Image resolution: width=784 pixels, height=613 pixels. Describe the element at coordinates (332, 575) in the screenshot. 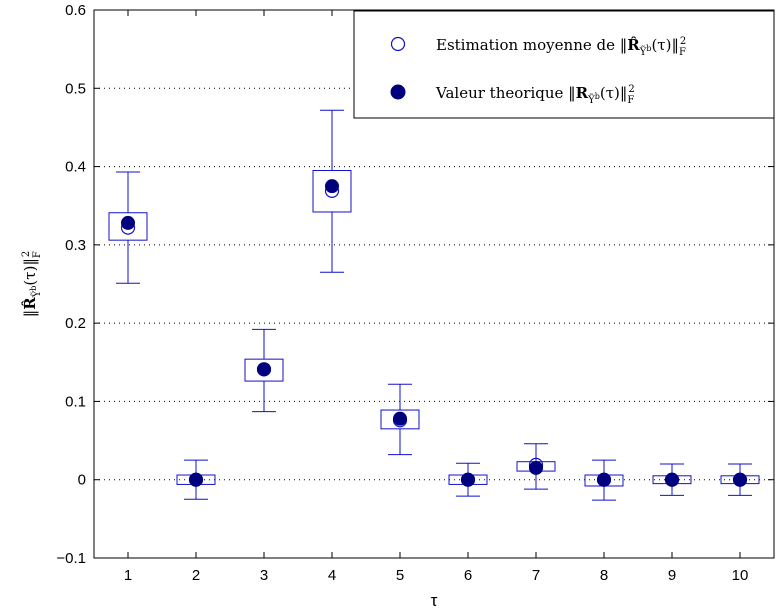

I see `x-tick-label: 4` at that location.